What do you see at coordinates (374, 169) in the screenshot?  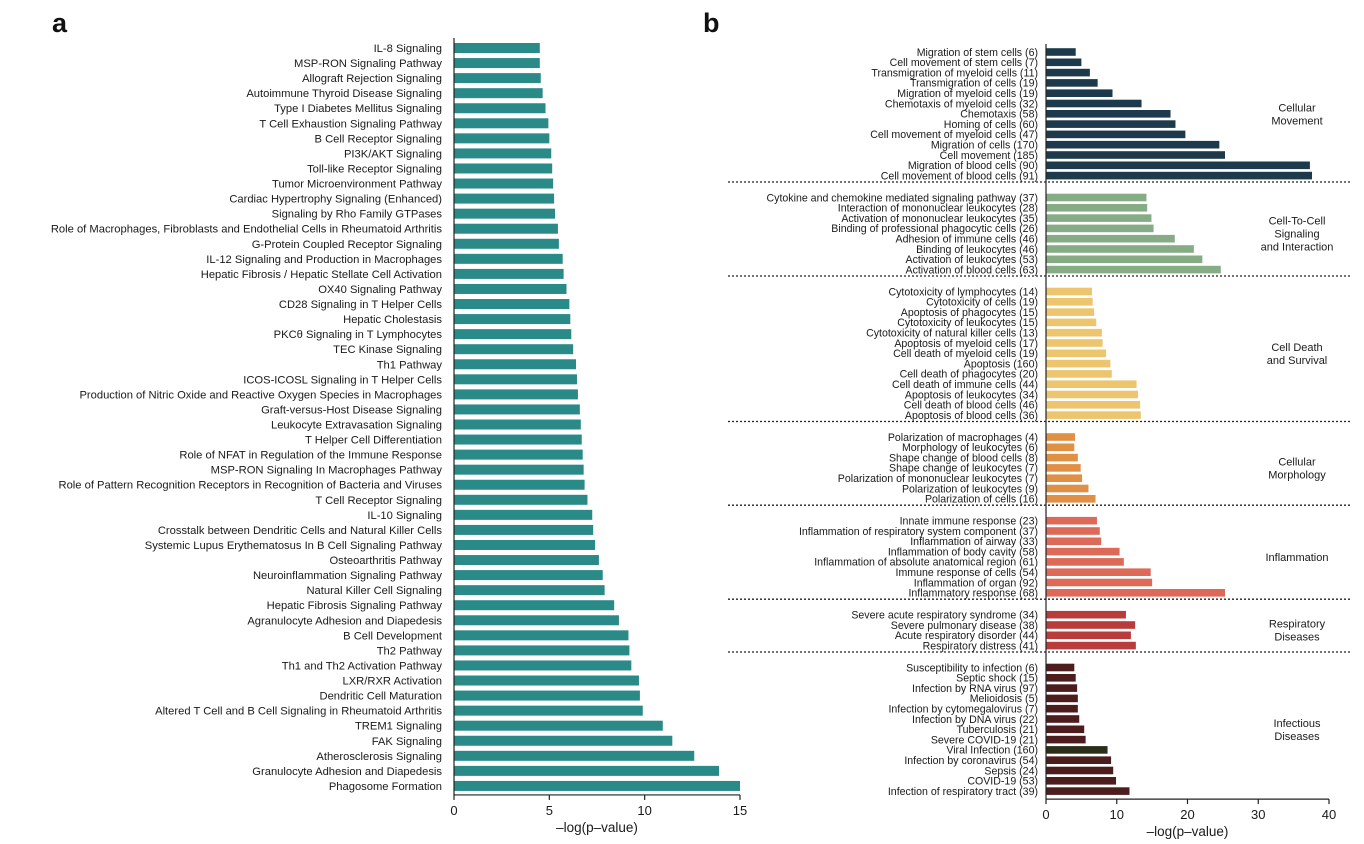 I see `bar-a-label-8: Toll-like Receptor Signaling` at bounding box center [374, 169].